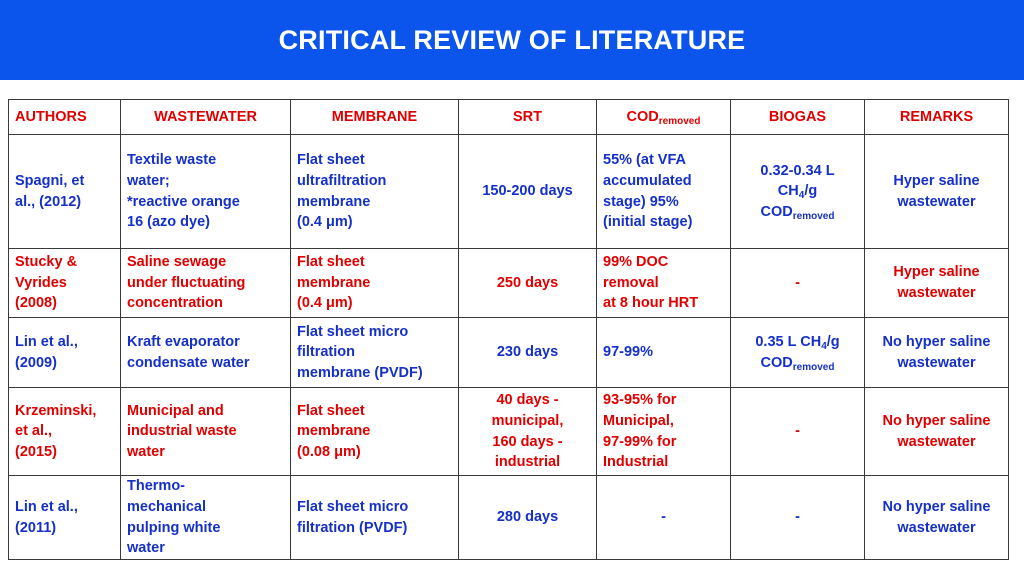 This screenshot has height=576, width=1024. Describe the element at coordinates (374, 517) in the screenshot. I see `cell-membrane: Flat sheet micro filtration (PVDF)` at that location.